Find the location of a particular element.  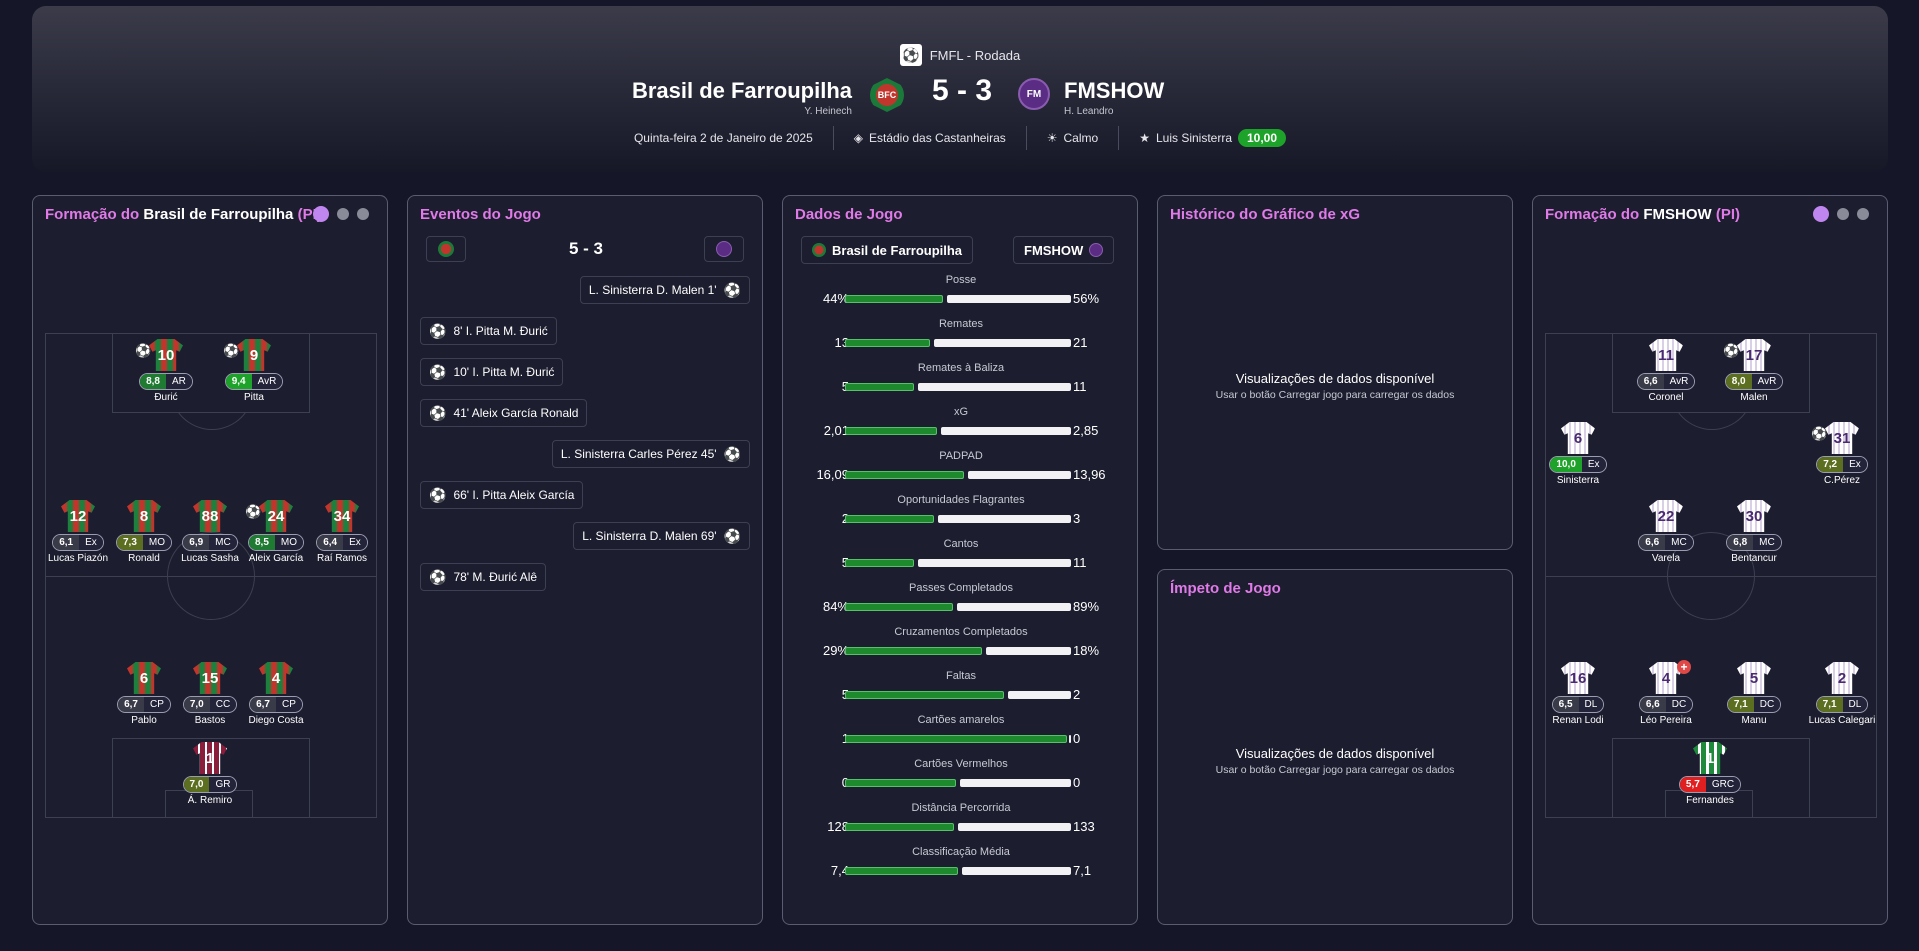

player-pitta: 9 ⚽ 9,4 AvR Pitta is located at coordinates (254, 371).